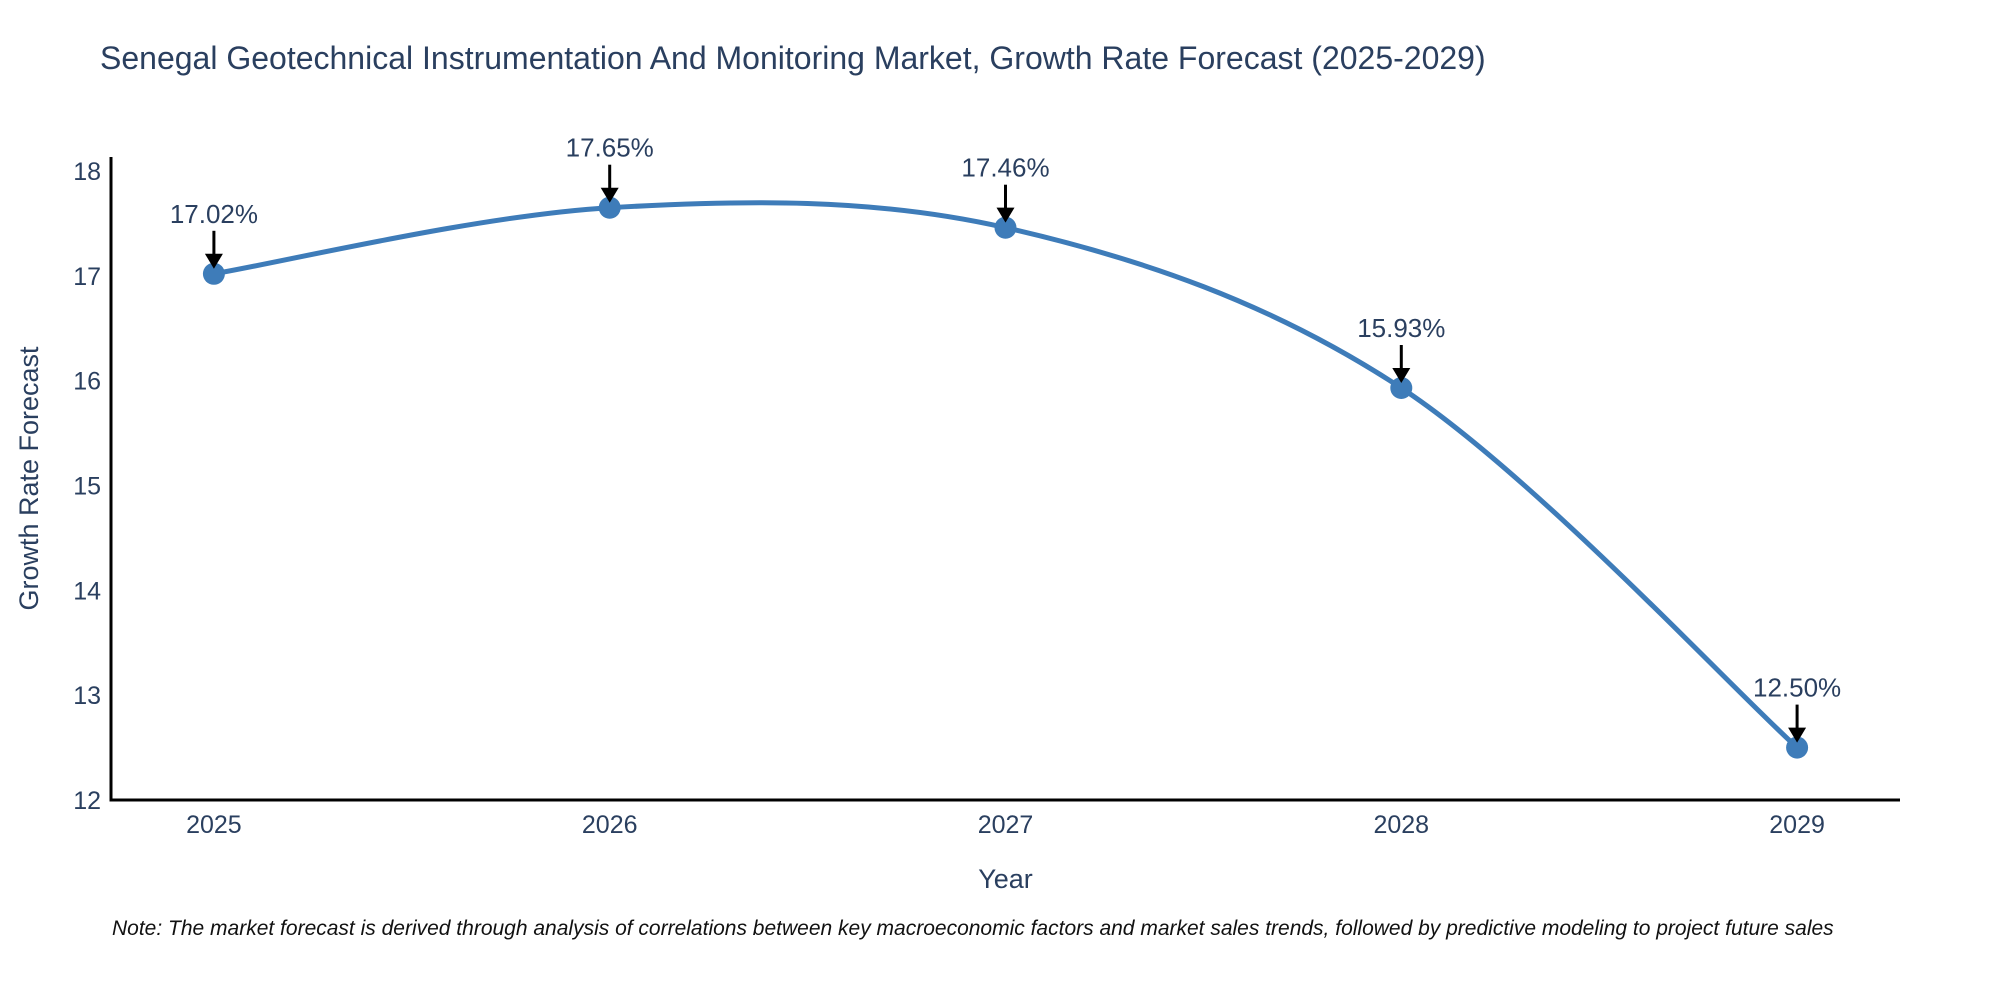  What do you see at coordinates (1401, 328) in the screenshot?
I see `point-value-label: 15.93%` at bounding box center [1401, 328].